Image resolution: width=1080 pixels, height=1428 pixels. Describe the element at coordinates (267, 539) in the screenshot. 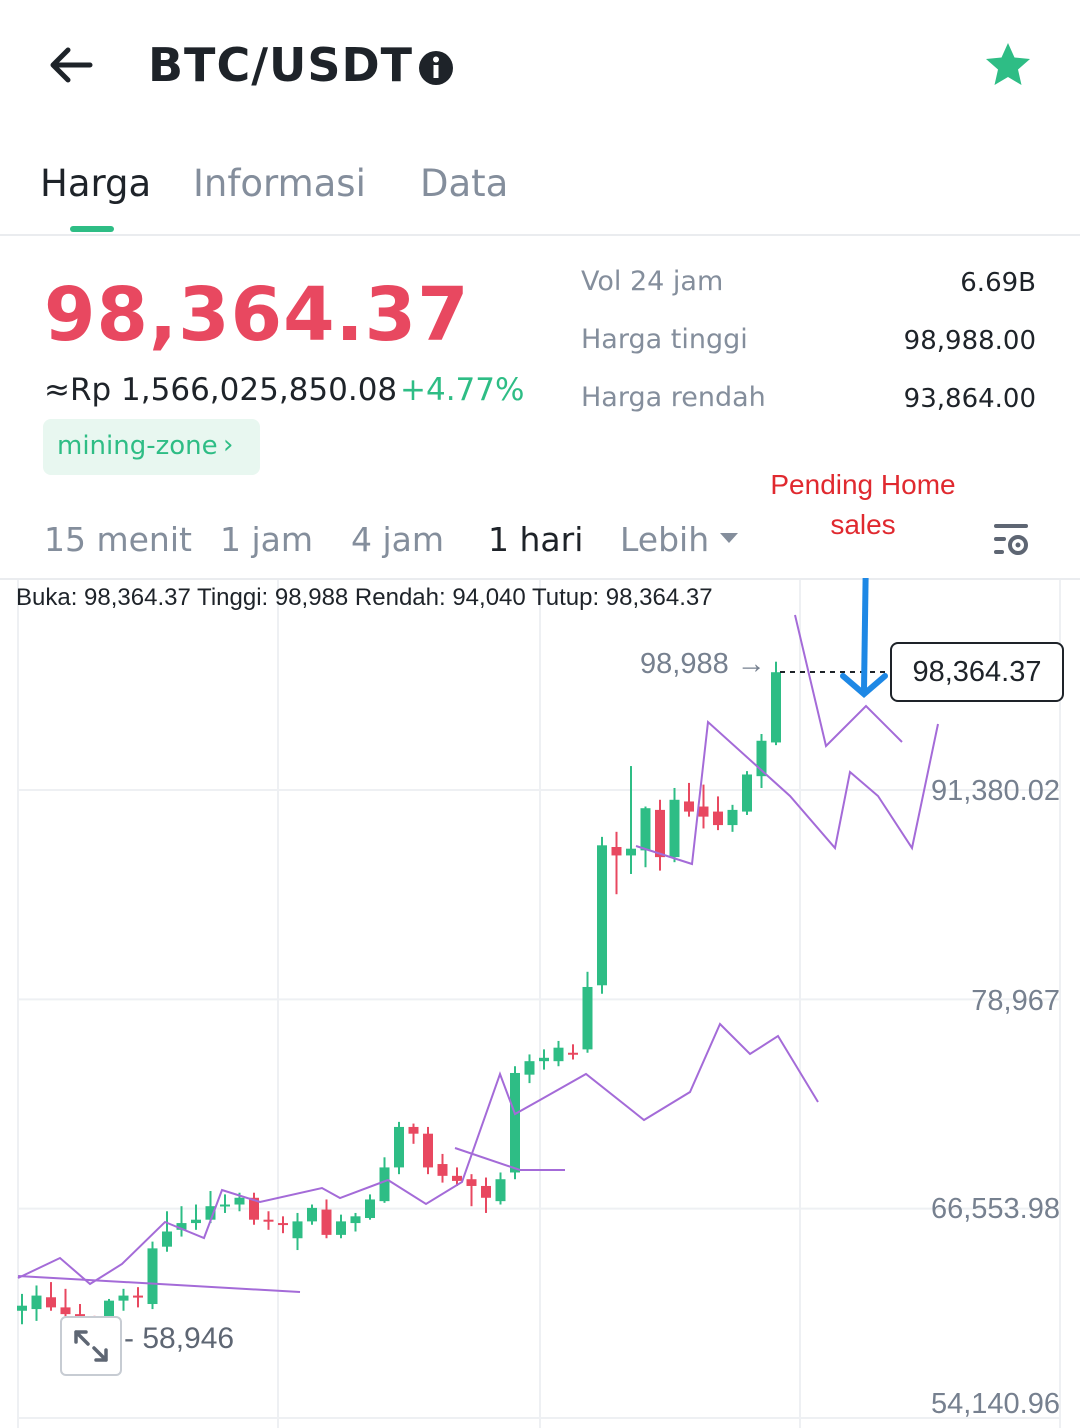

I see `timeframe-1h: 1 jam` at that location.